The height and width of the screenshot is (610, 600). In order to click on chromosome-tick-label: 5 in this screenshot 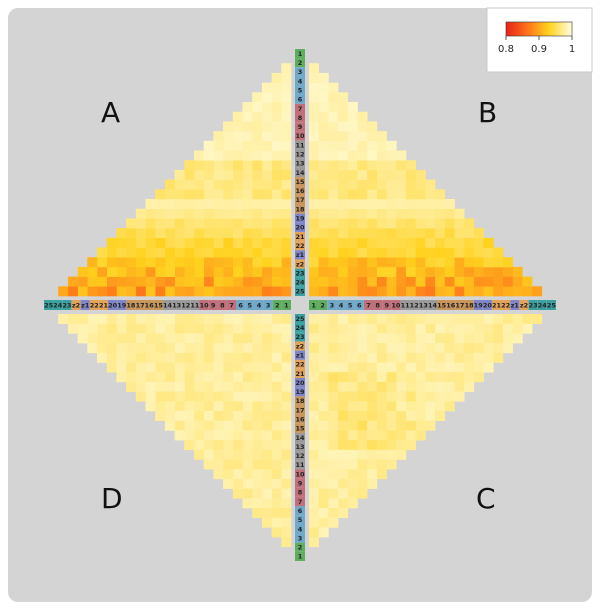, I will do `click(350, 305)`.